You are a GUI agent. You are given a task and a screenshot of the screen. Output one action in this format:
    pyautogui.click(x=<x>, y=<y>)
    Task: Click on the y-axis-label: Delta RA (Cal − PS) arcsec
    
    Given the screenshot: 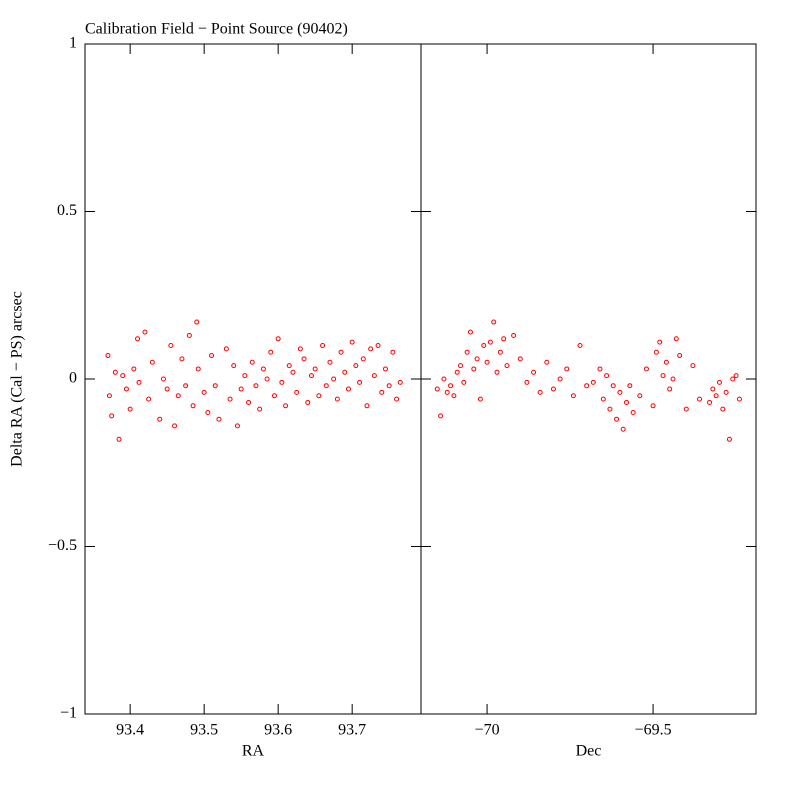 What is the action you would take?
    pyautogui.click(x=17, y=379)
    